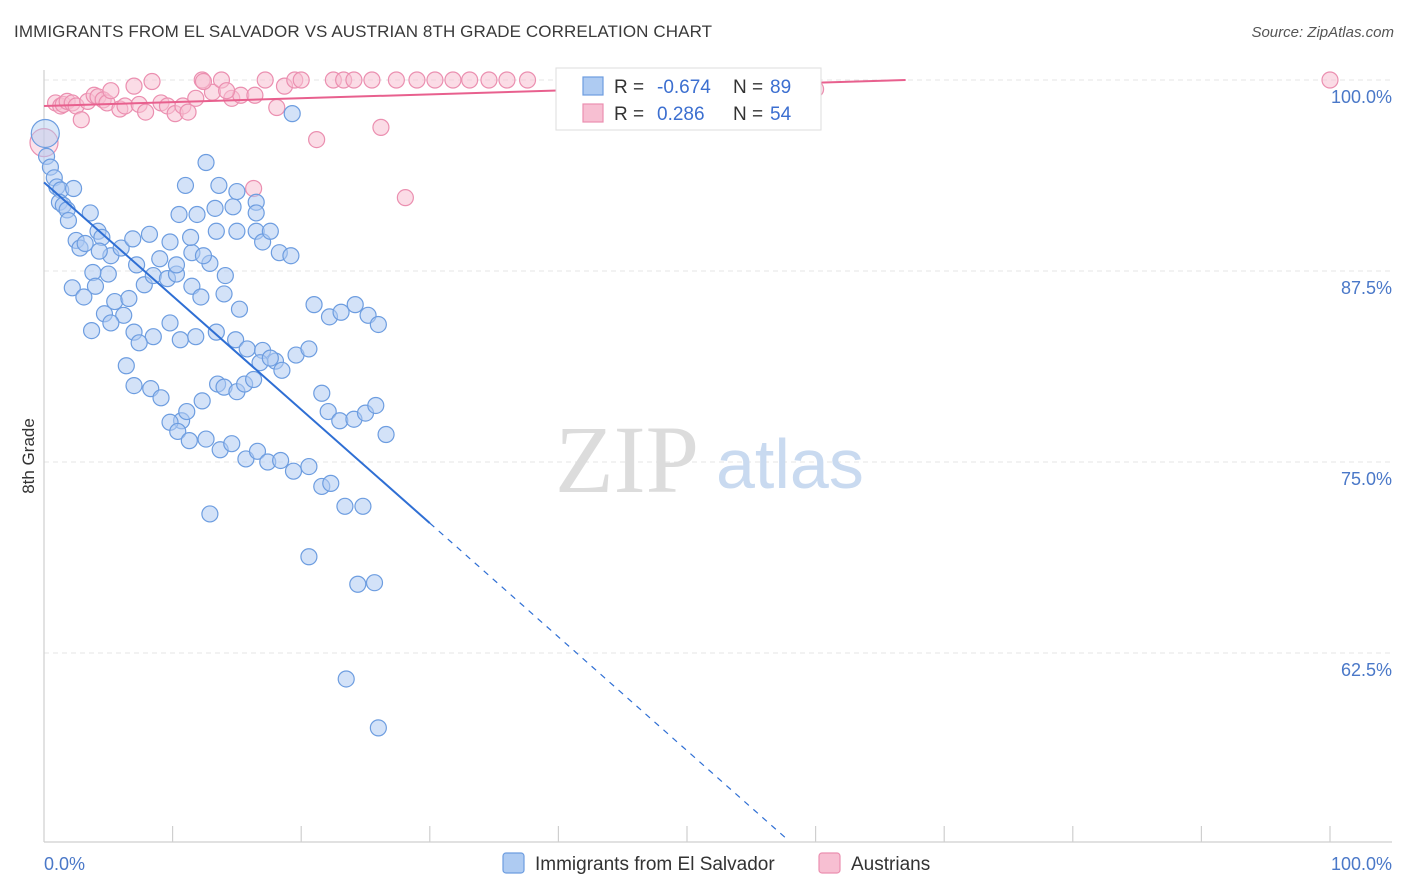 This screenshot has height=892, width=1406. I want to click on legend-r-value-1: -0.674, so click(684, 87).